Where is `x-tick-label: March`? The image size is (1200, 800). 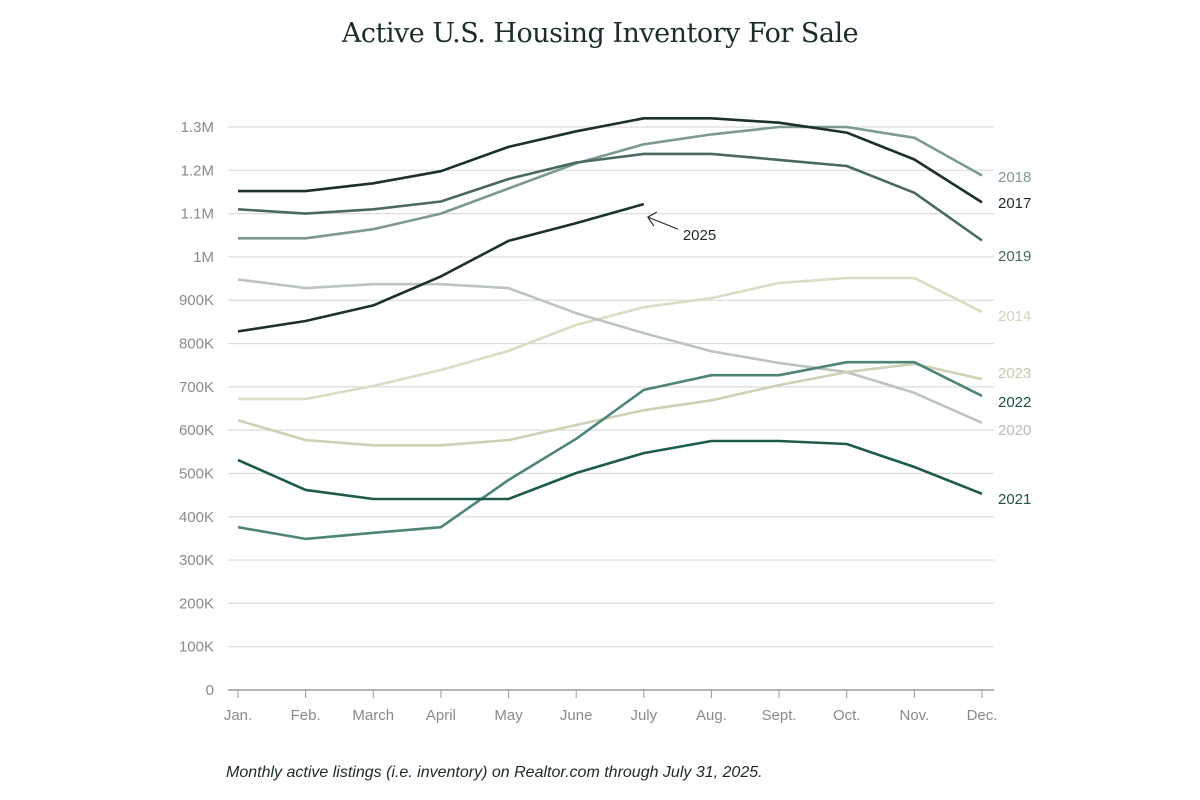
x-tick-label: March is located at coordinates (373, 715).